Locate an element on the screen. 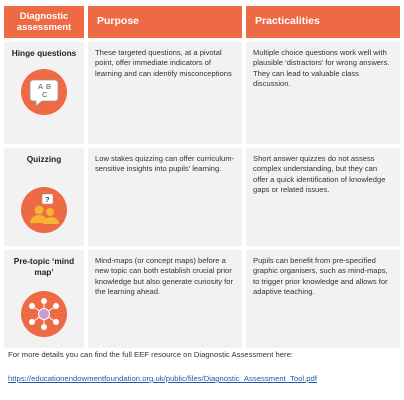 The height and width of the screenshot is (400, 404). quiz-people-icon: ? is located at coordinates (44, 209).